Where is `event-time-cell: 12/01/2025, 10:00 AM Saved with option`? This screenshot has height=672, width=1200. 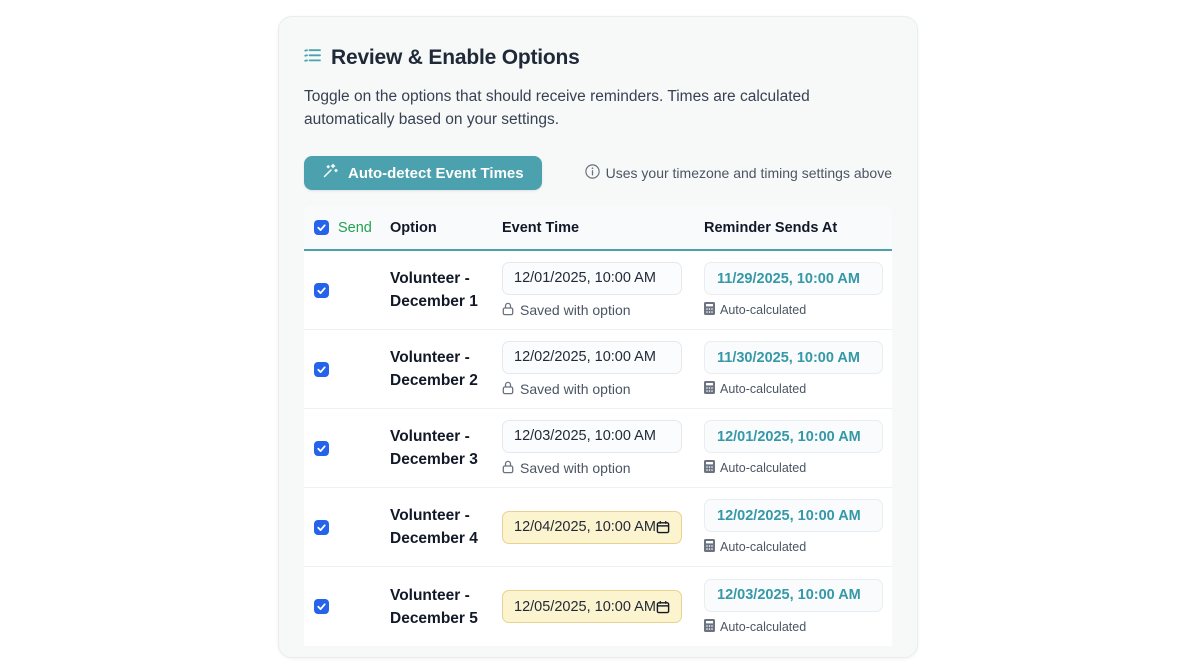 event-time-cell: 12/01/2025, 10:00 AM Saved with option is located at coordinates (603, 290).